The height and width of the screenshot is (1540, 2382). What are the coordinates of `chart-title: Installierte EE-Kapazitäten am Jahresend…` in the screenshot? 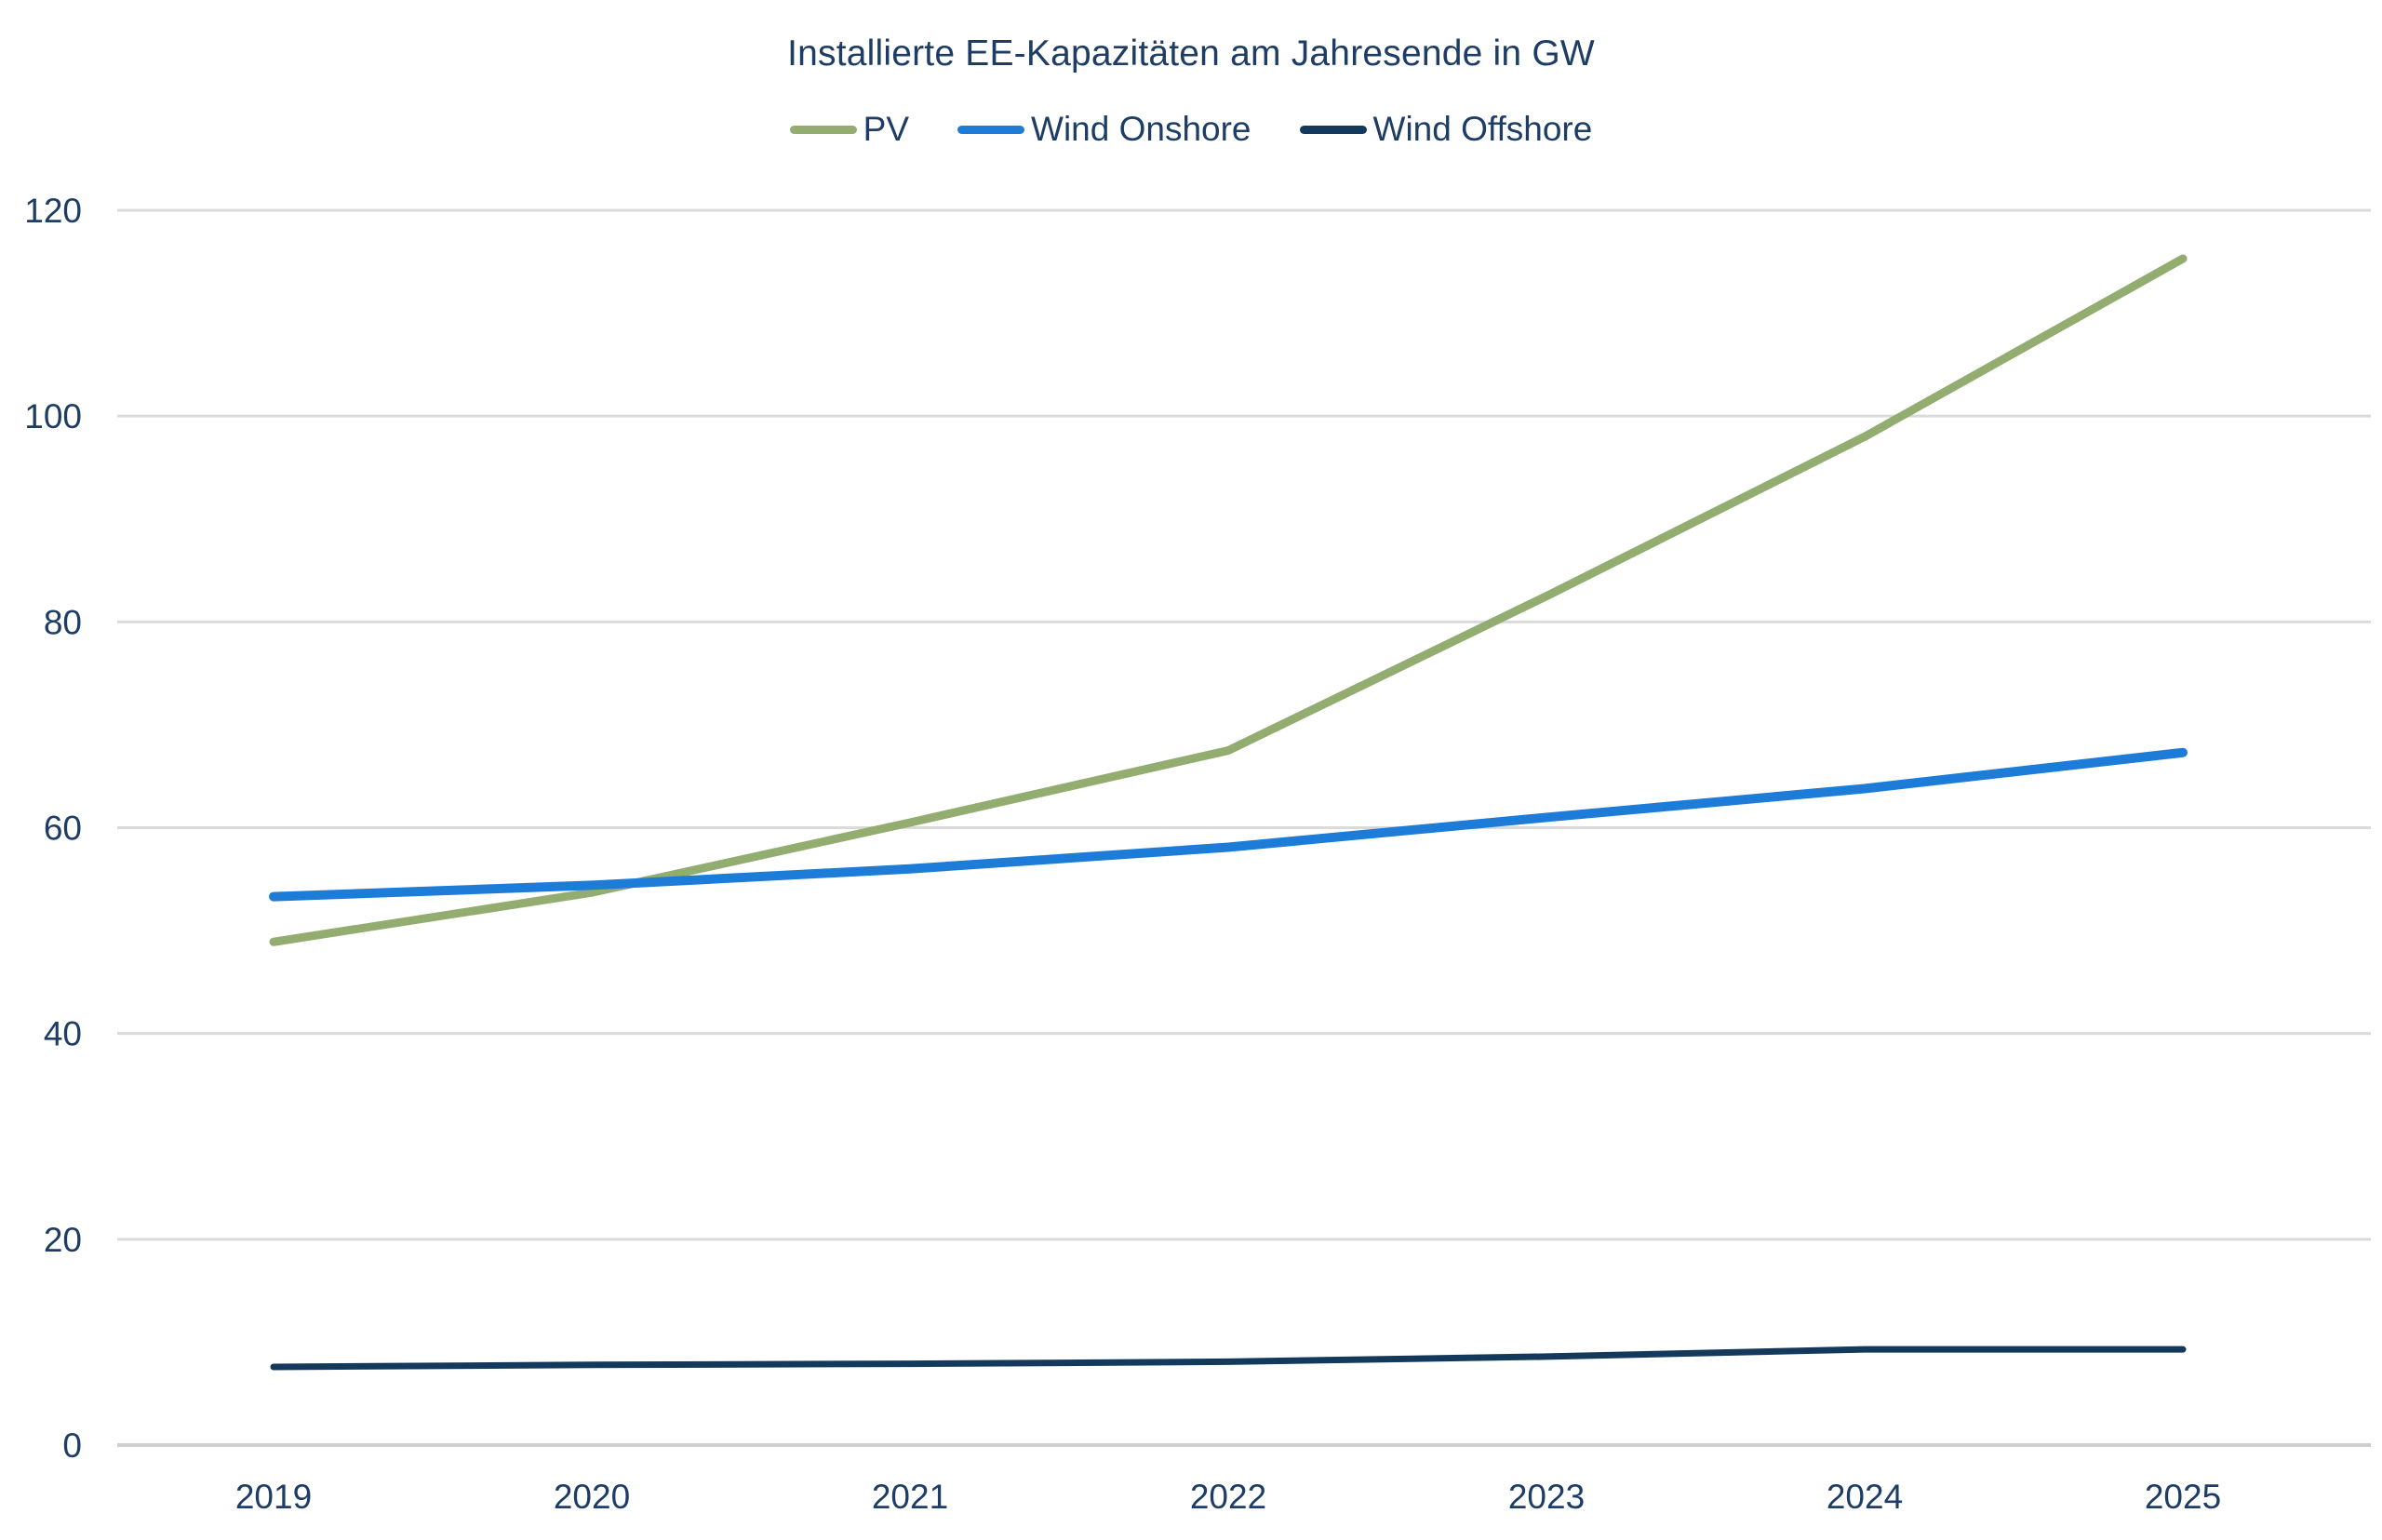 It's located at (1191, 54).